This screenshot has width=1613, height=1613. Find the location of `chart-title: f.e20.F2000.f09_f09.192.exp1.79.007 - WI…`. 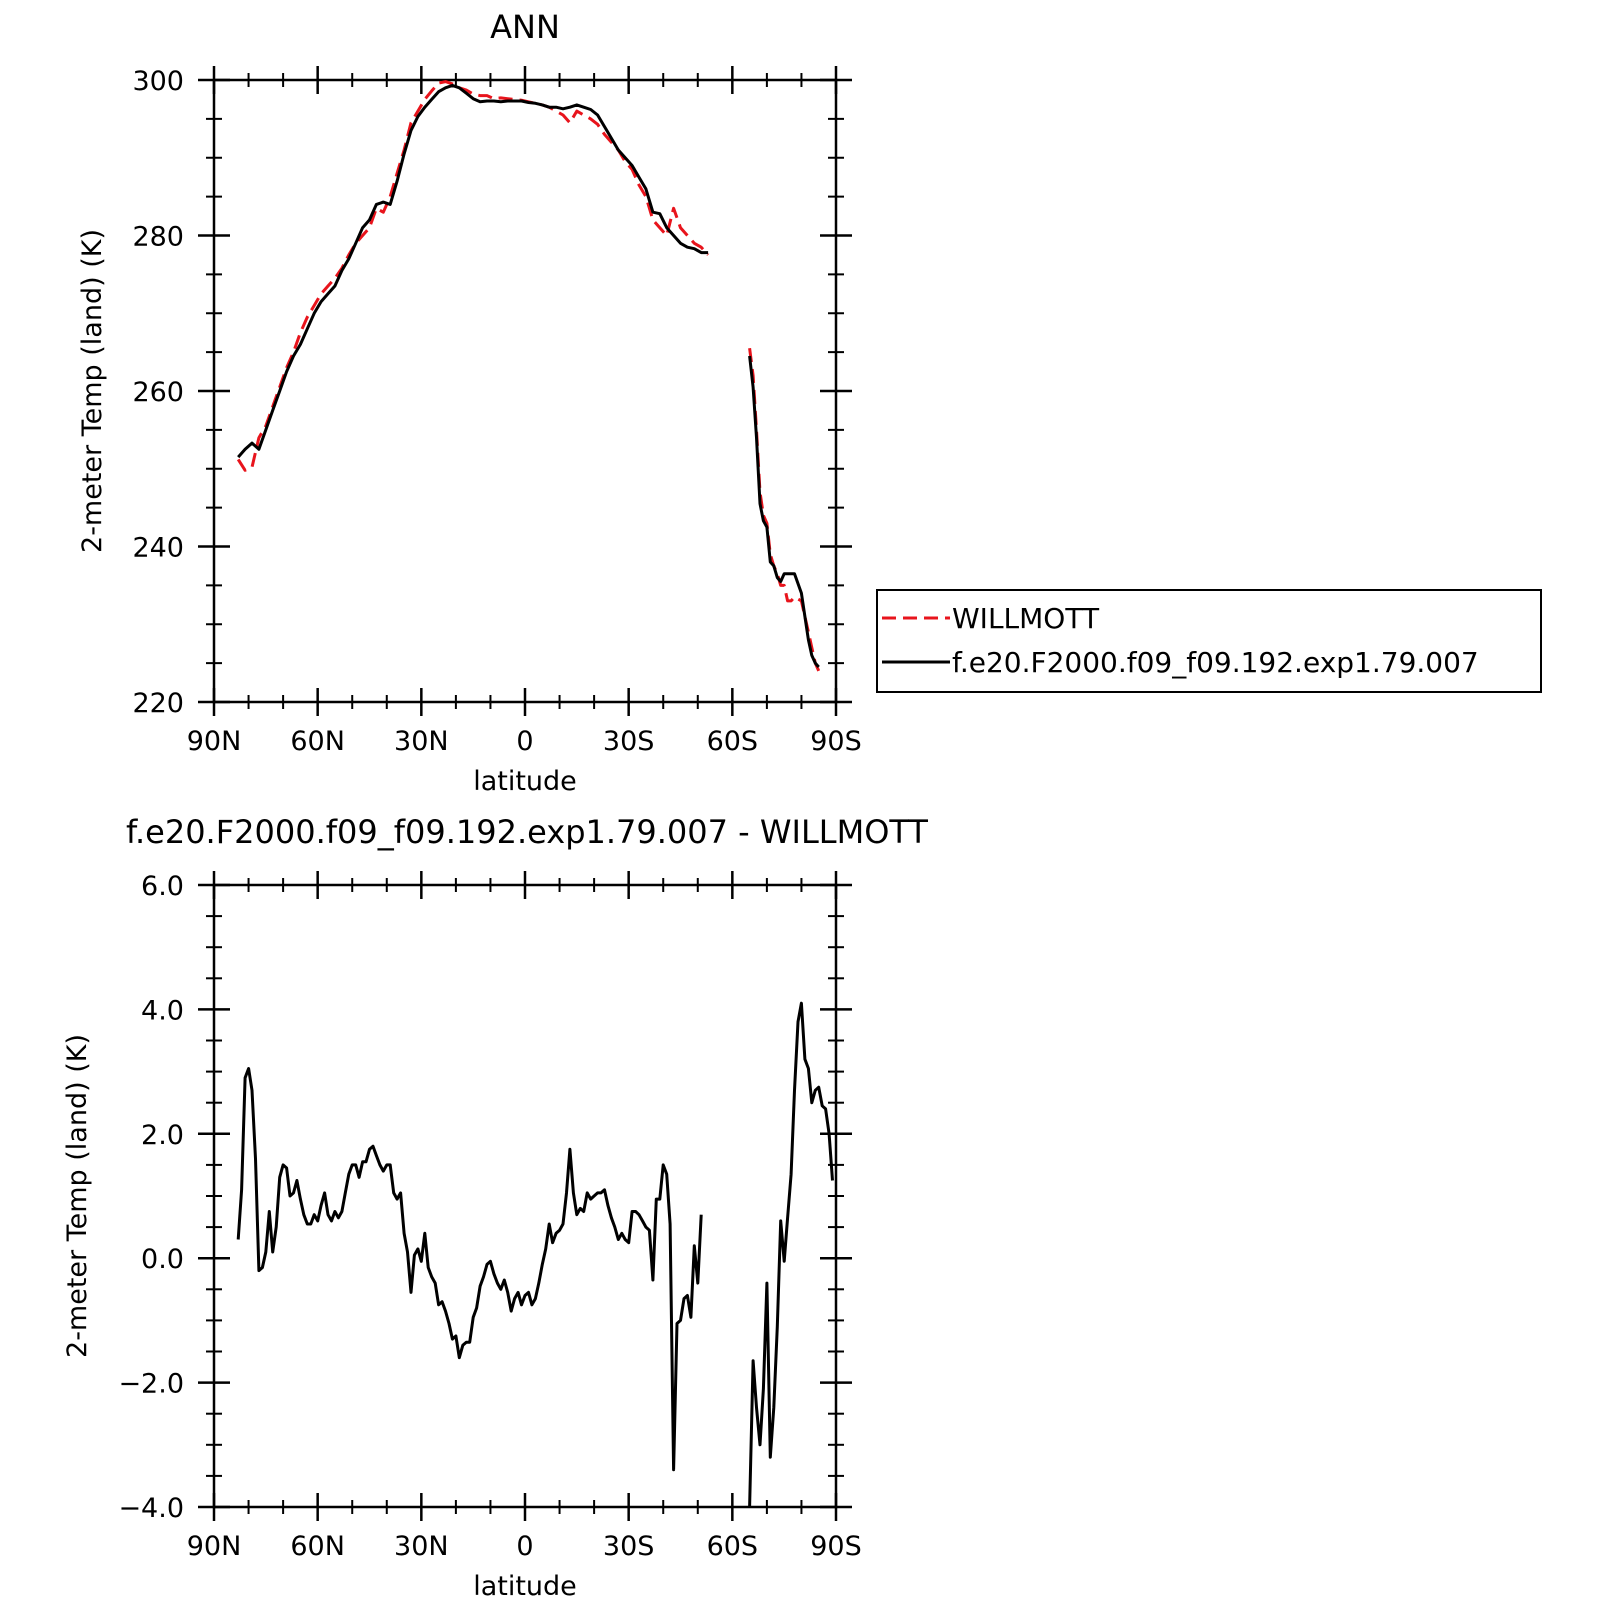

chart-title: f.e20.F2000.f09_f09.192.exp1.79.007 - WI… is located at coordinates (527, 832).